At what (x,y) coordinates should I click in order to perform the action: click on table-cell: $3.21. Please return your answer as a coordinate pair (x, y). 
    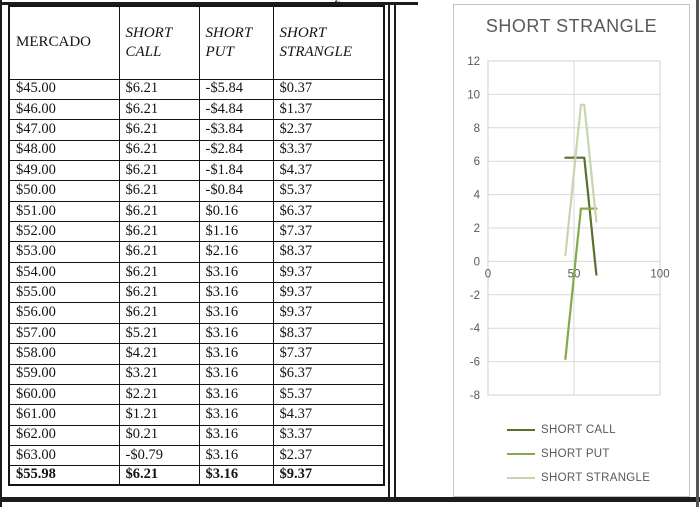
    Looking at the image, I should click on (159, 374).